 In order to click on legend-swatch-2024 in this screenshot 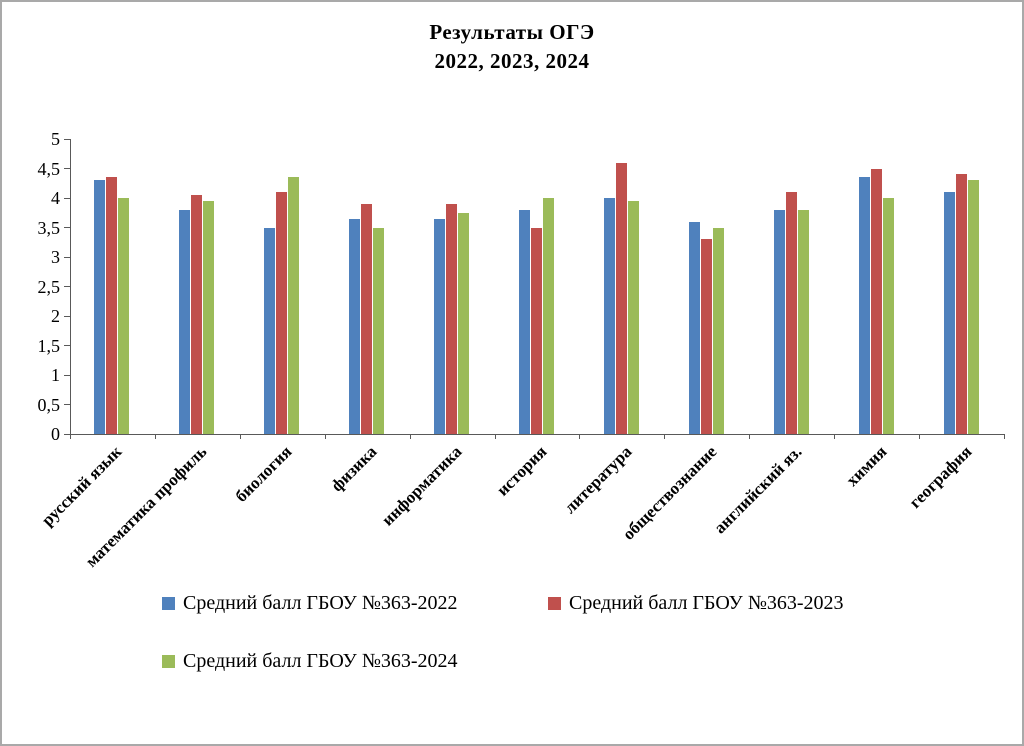, I will do `click(168, 661)`.